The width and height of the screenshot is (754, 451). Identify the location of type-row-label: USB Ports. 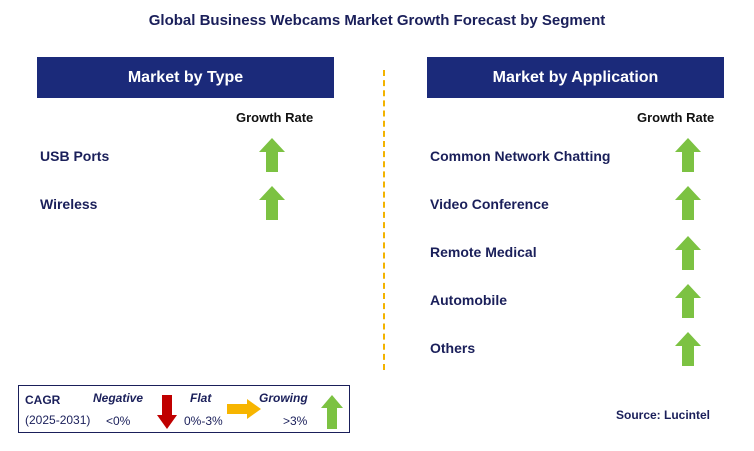
(75, 156).